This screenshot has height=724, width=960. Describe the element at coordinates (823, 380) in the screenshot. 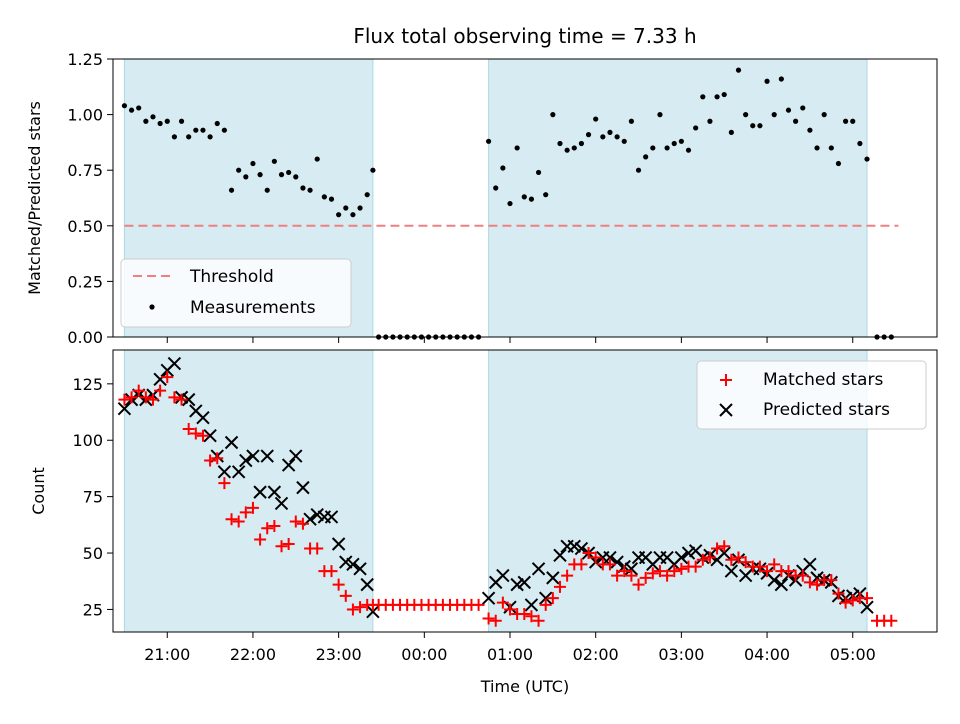

I see `legend-matched-label: Matched stars` at that location.